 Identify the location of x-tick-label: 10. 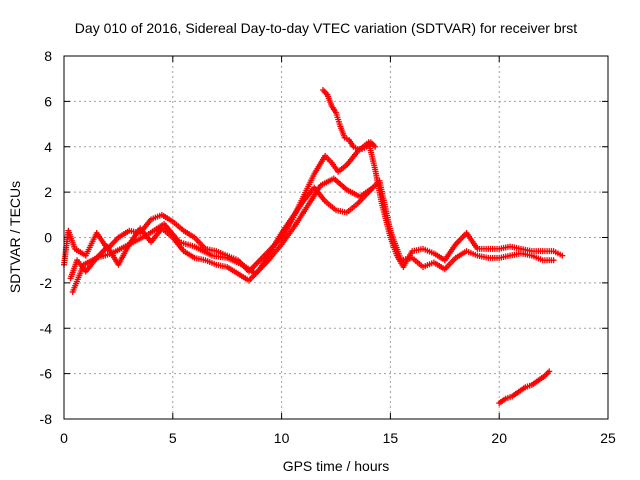
(282, 438).